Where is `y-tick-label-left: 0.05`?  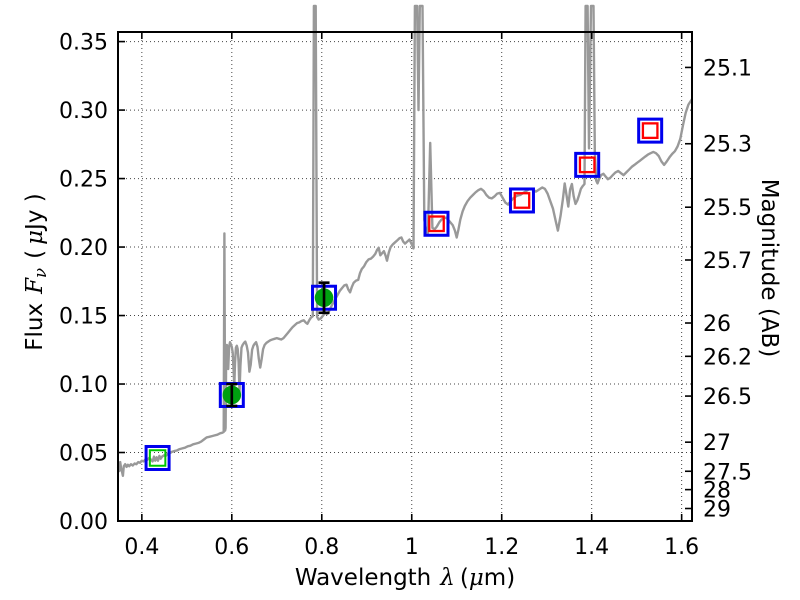 y-tick-label-left: 0.05 is located at coordinates (83, 454).